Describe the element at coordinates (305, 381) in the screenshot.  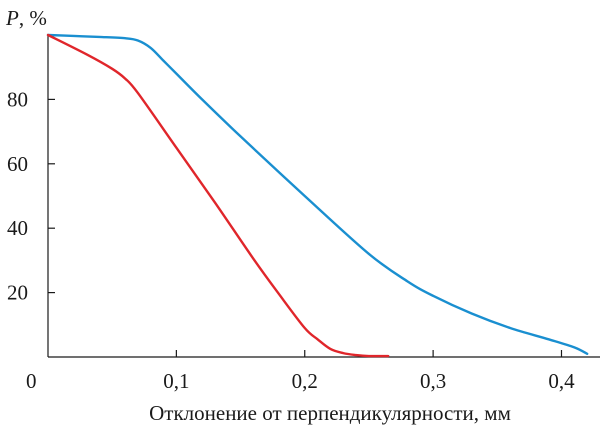
I see `x-tick-label: 0,2` at that location.